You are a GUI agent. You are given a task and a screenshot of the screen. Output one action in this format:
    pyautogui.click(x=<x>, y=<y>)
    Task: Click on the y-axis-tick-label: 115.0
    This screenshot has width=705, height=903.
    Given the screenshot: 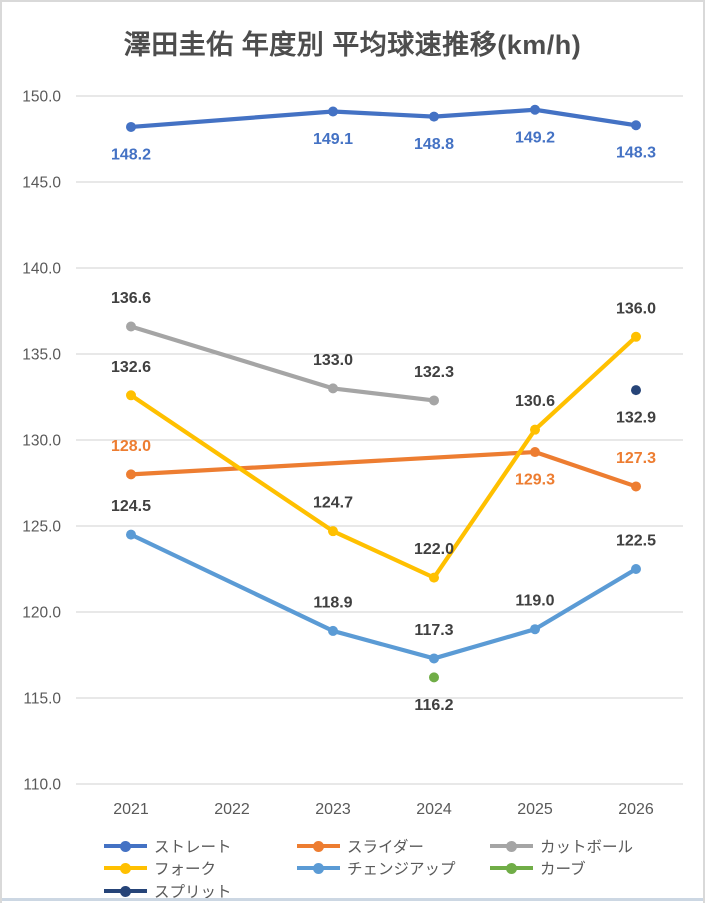 What is the action you would take?
    pyautogui.click(x=42, y=699)
    